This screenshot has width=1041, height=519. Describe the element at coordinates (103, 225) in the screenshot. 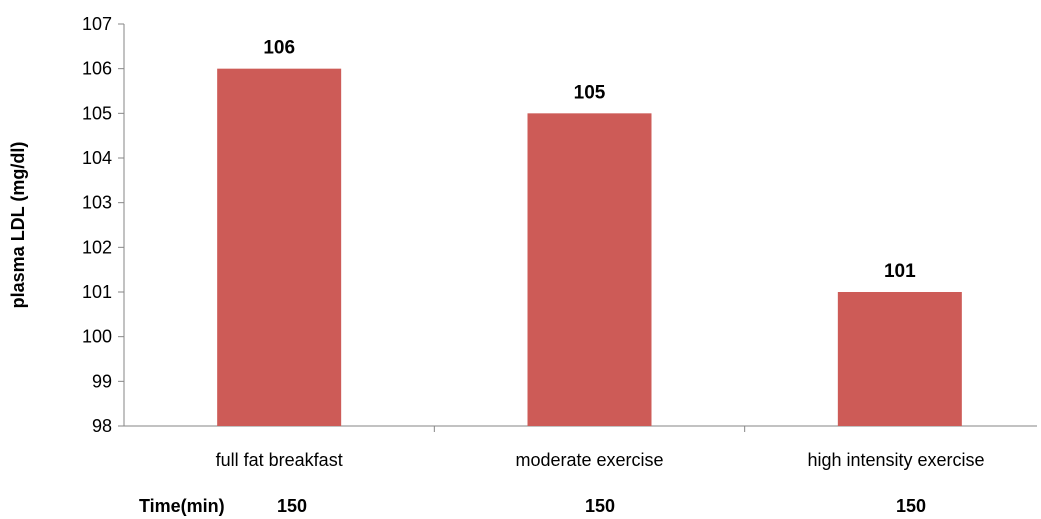

I see `y-ticks: 98 99 100 101 102 103 104 105 106 107` at that location.